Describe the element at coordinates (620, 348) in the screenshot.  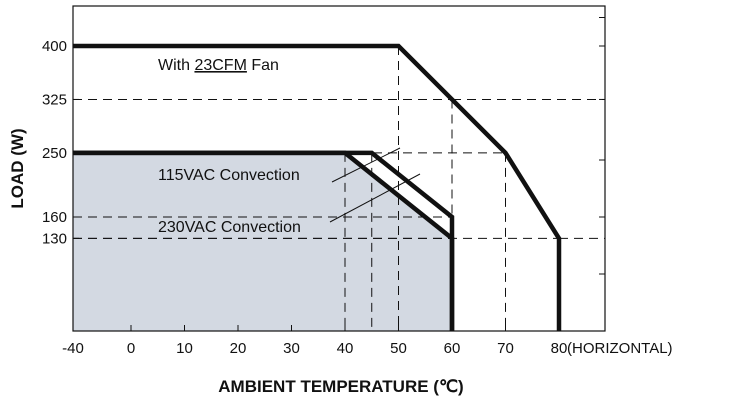
I see `x-axis-note: (HORIZONTAL)` at that location.